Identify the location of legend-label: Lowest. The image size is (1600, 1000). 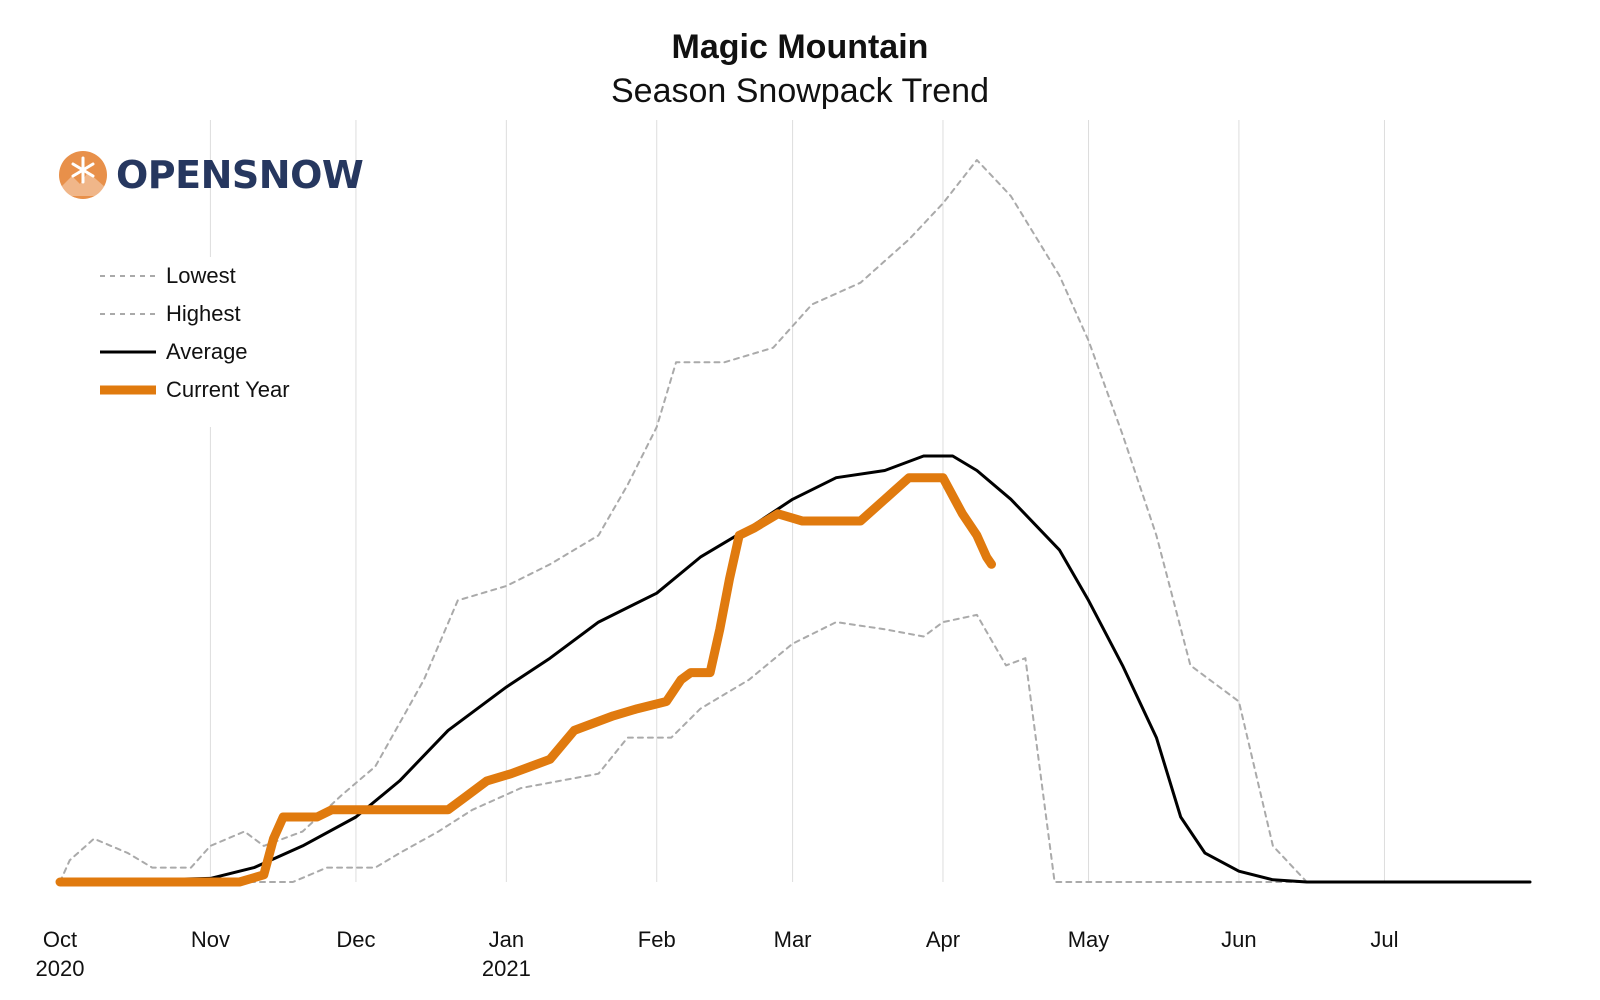
(201, 275).